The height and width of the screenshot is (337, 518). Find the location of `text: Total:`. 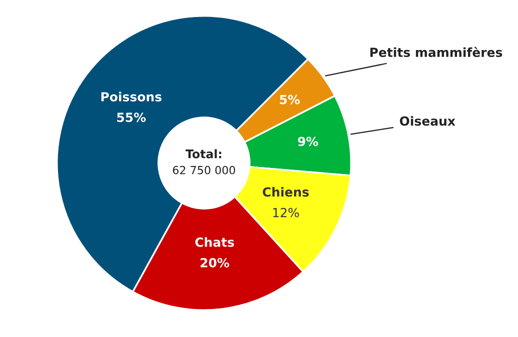

text: Total: is located at coordinates (204, 153).